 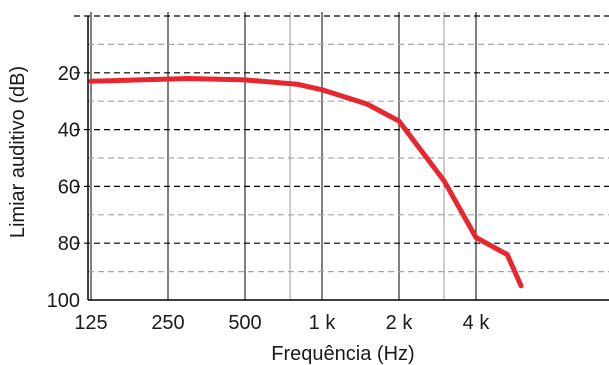 I want to click on y-tick-label: 60, so click(x=69, y=187).